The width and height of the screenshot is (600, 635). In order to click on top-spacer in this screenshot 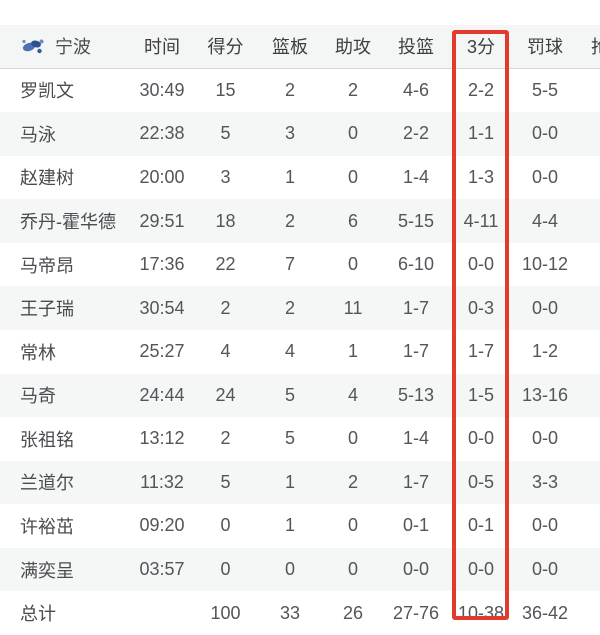, I will do `click(300, 12)`.